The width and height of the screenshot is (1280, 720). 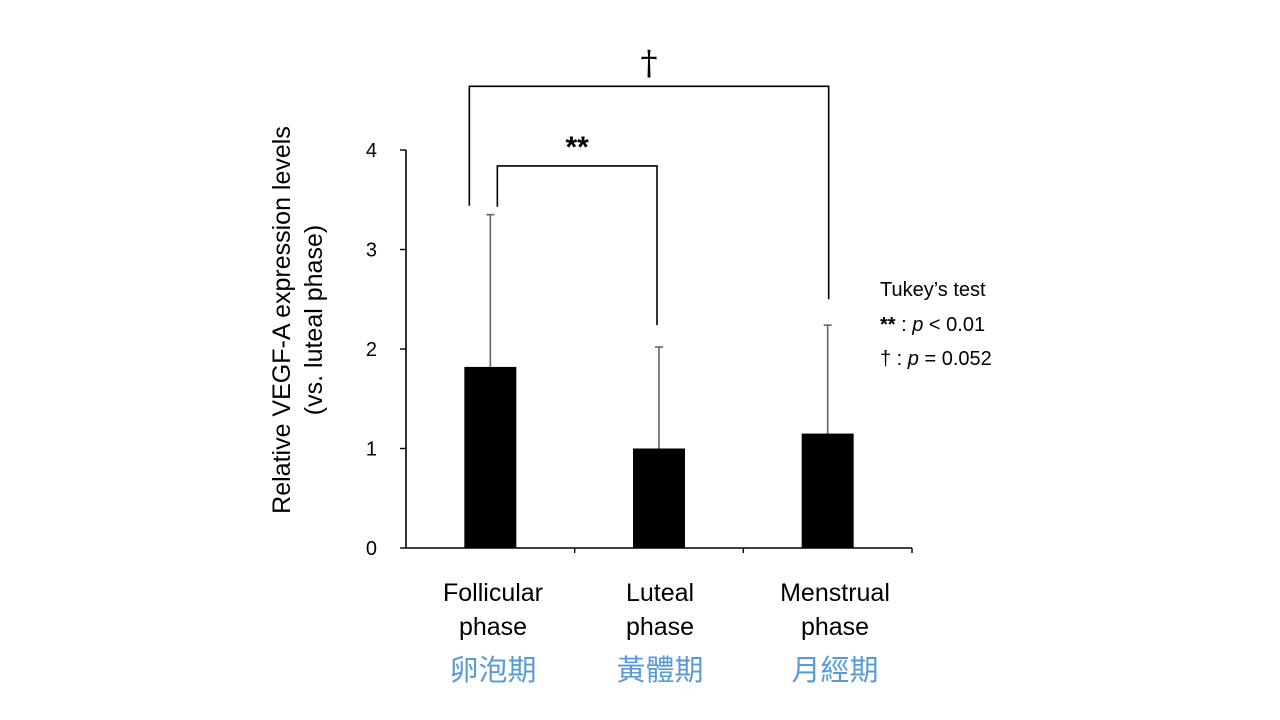 I want to click on y-axis-label-line: Relative VEGF-A expression levels, so click(x=282, y=320).